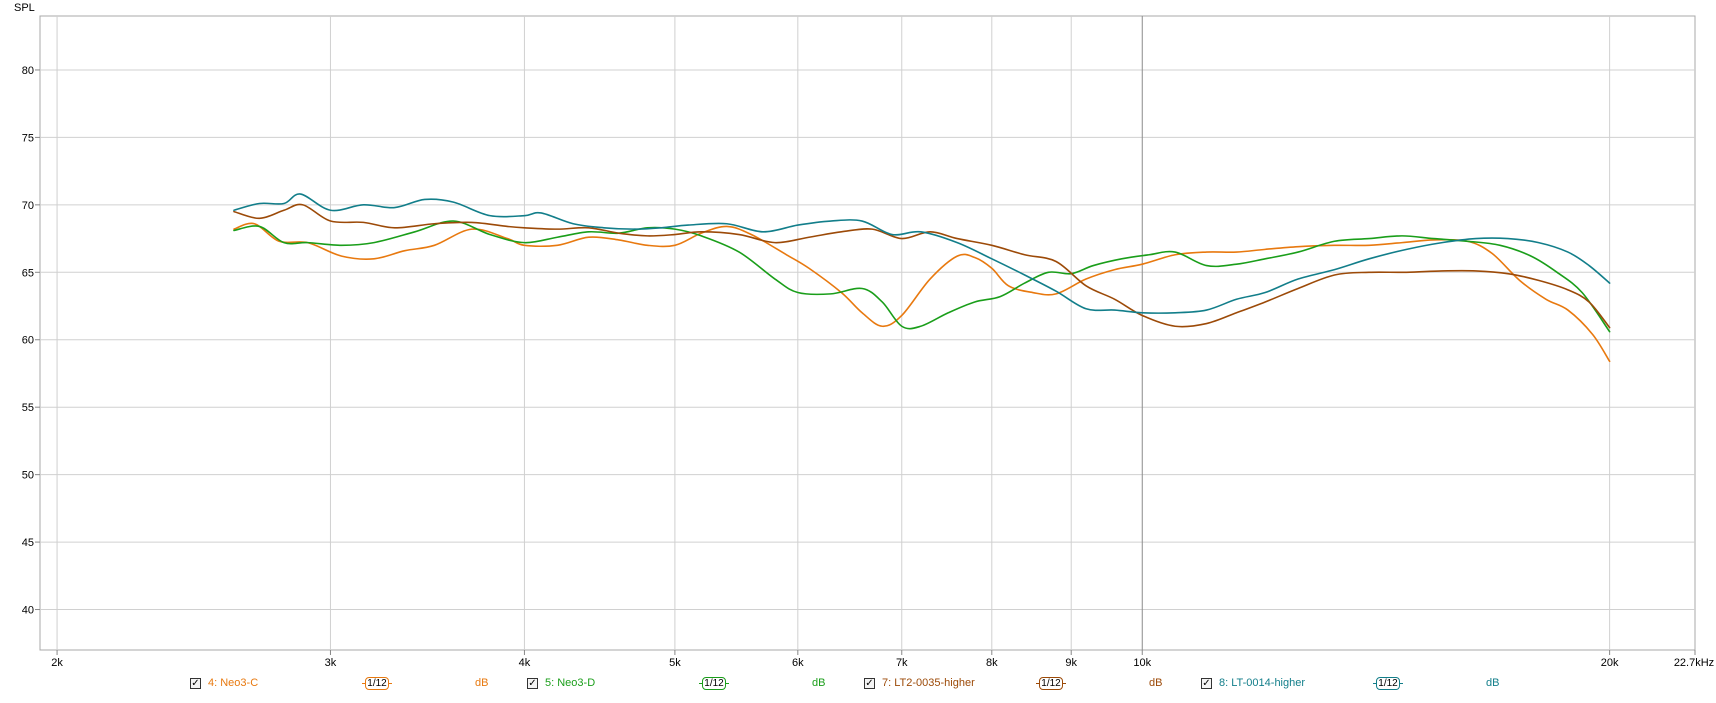 The image size is (1716, 703). What do you see at coordinates (24, 8) in the screenshot?
I see `y-axis-label: SPL` at bounding box center [24, 8].